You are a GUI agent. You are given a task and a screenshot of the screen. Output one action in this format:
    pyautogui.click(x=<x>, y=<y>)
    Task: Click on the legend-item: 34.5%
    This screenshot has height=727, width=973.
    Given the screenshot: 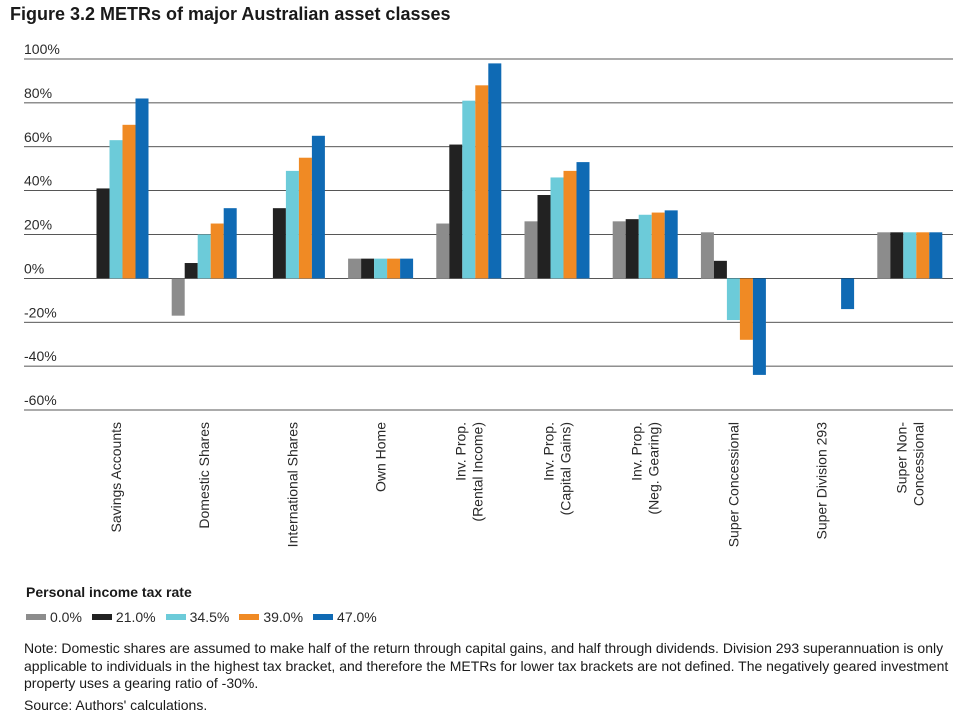 What is the action you would take?
    pyautogui.click(x=197, y=617)
    